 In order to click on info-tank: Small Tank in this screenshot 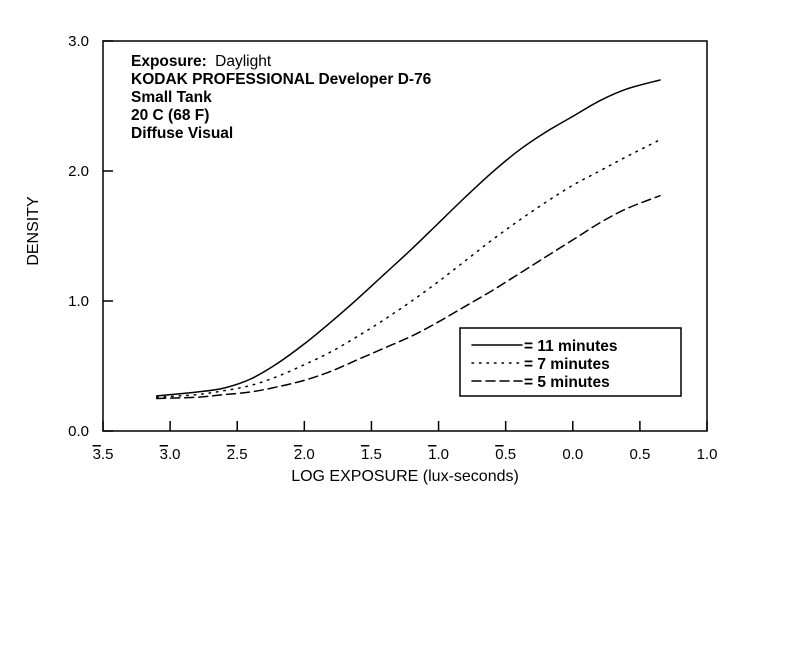, I will do `click(171, 97)`.